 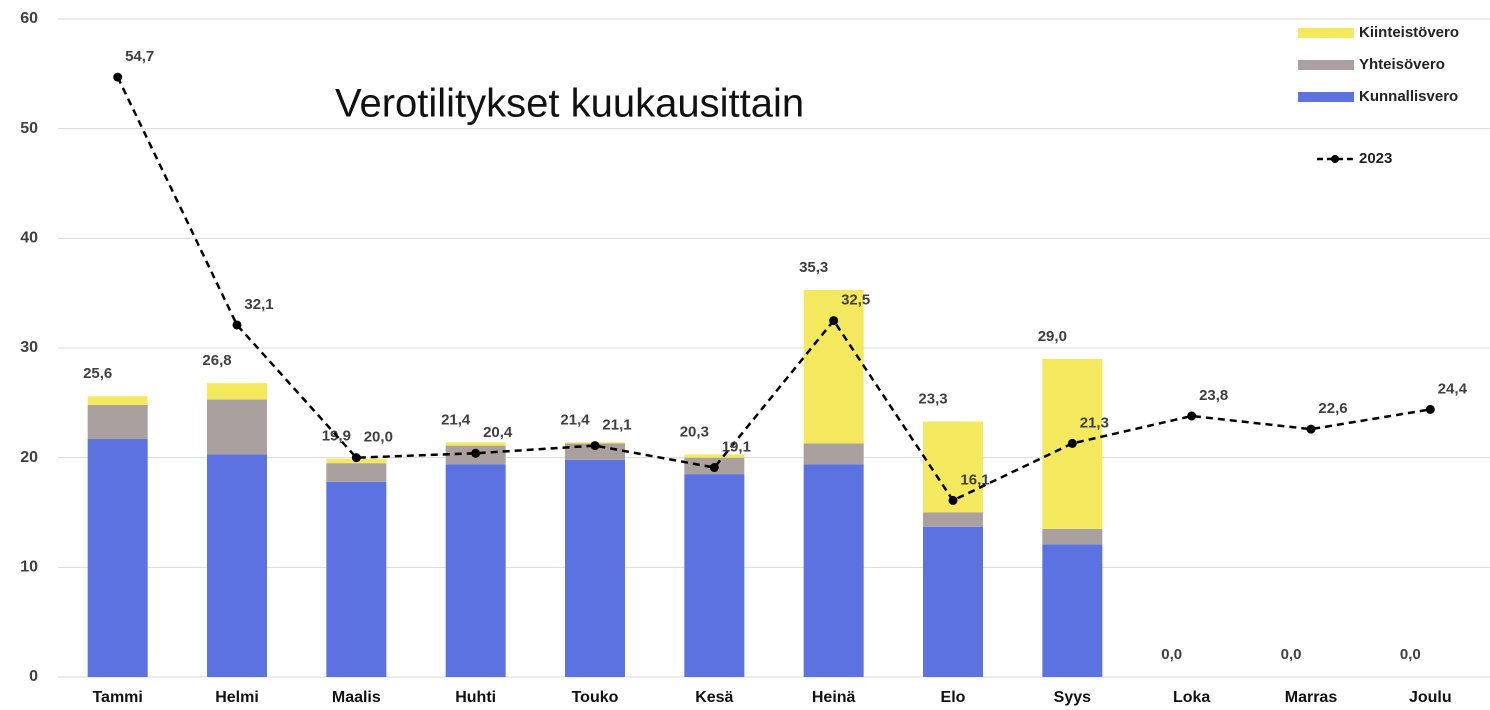 What do you see at coordinates (117, 697) in the screenshot?
I see `x-tick-label: Tammi` at bounding box center [117, 697].